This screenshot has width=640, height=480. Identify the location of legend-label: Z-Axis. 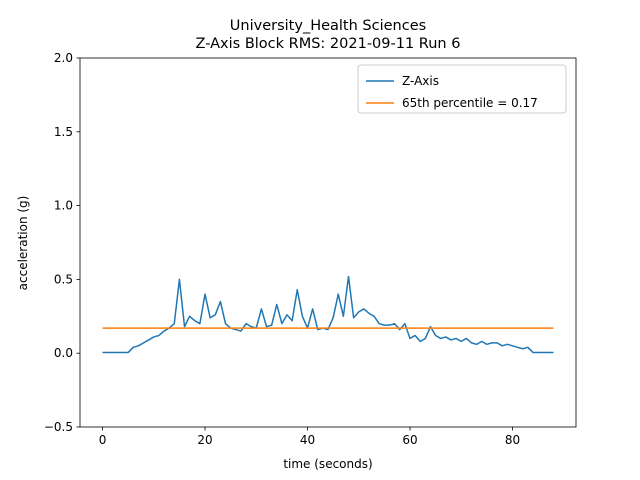
(420, 81).